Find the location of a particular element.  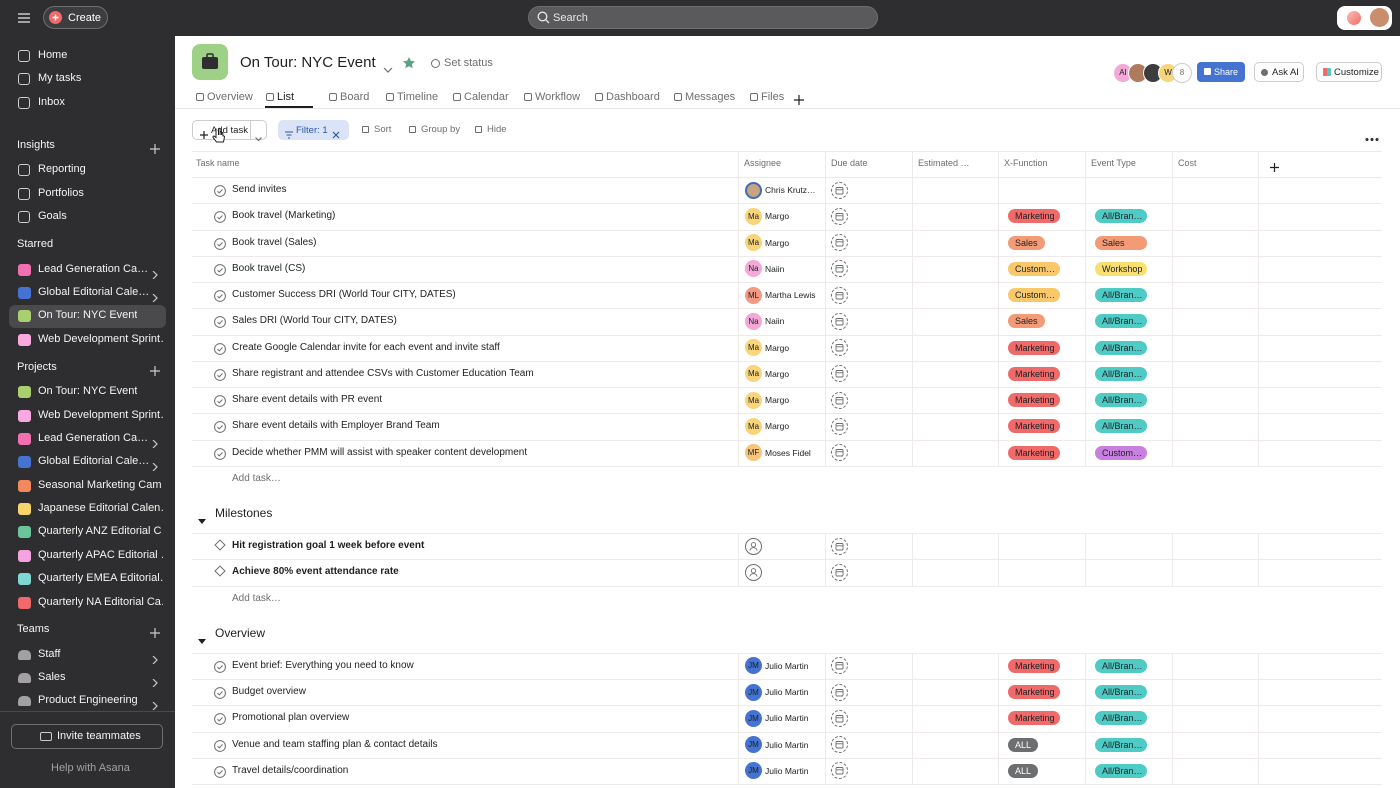

star-icon is located at coordinates (409, 63).